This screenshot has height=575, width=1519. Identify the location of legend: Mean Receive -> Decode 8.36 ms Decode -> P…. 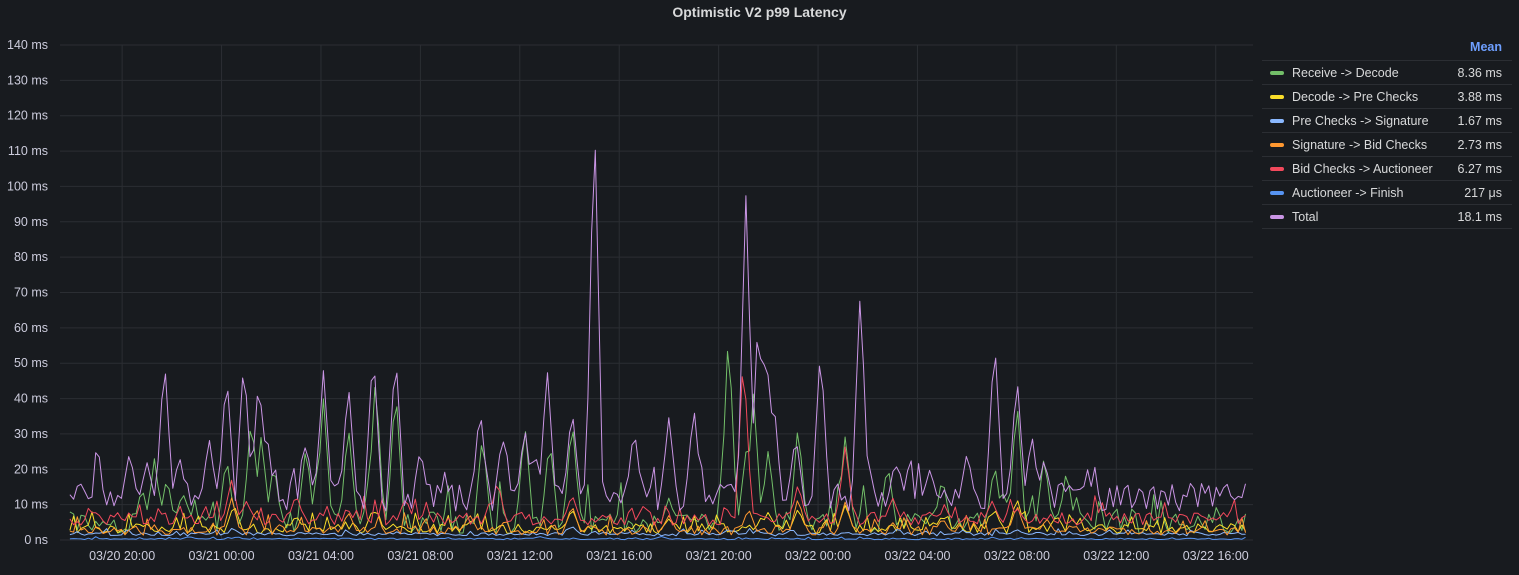
(1387, 133).